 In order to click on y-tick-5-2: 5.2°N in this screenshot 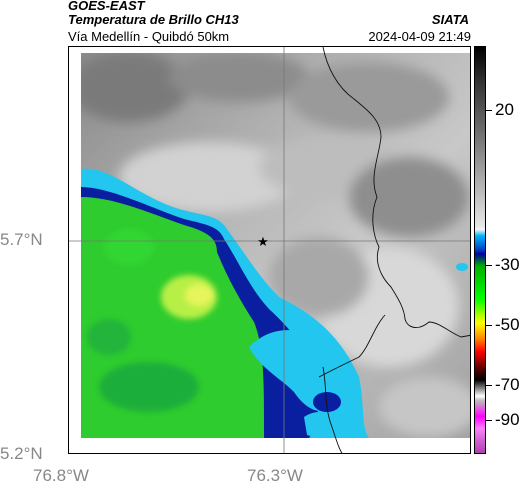, I will do `click(21, 453)`.